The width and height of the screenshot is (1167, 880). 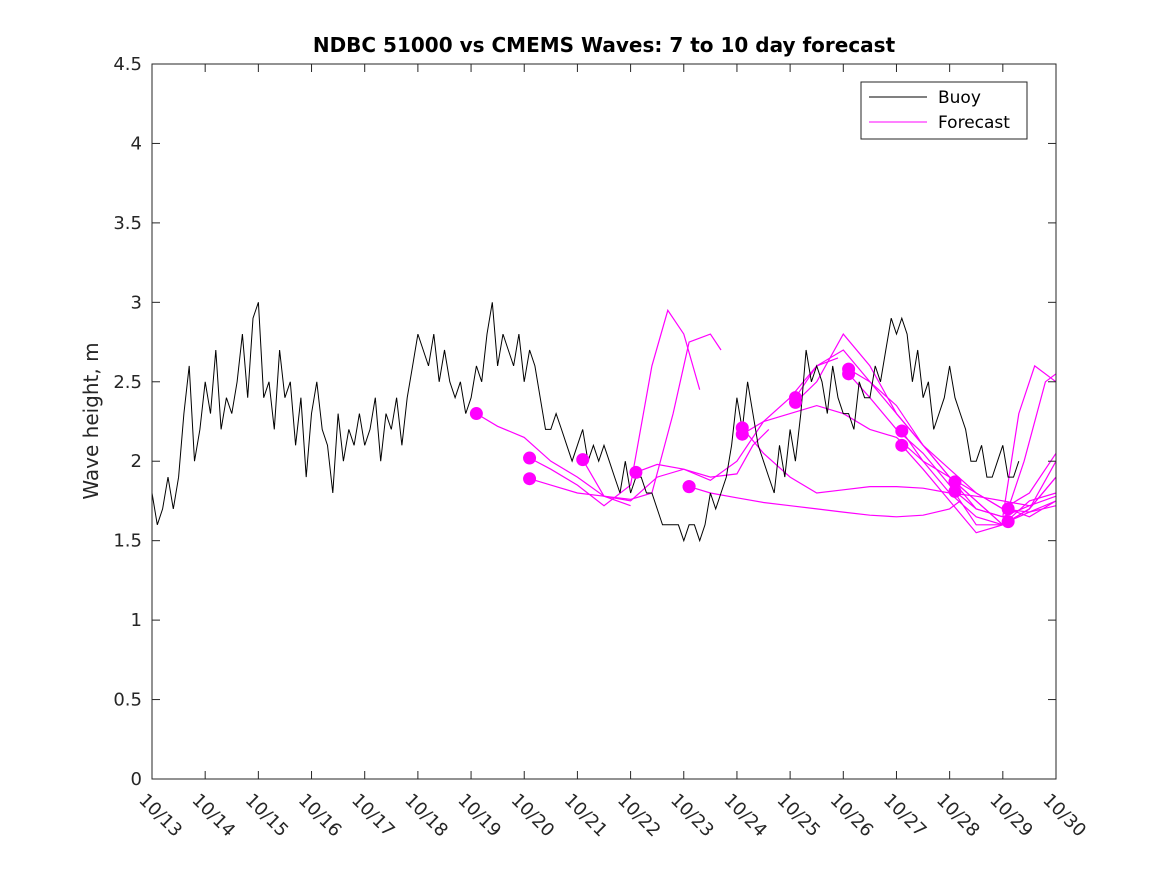 What do you see at coordinates (136, 302) in the screenshot?
I see `y-tick-label: 3` at bounding box center [136, 302].